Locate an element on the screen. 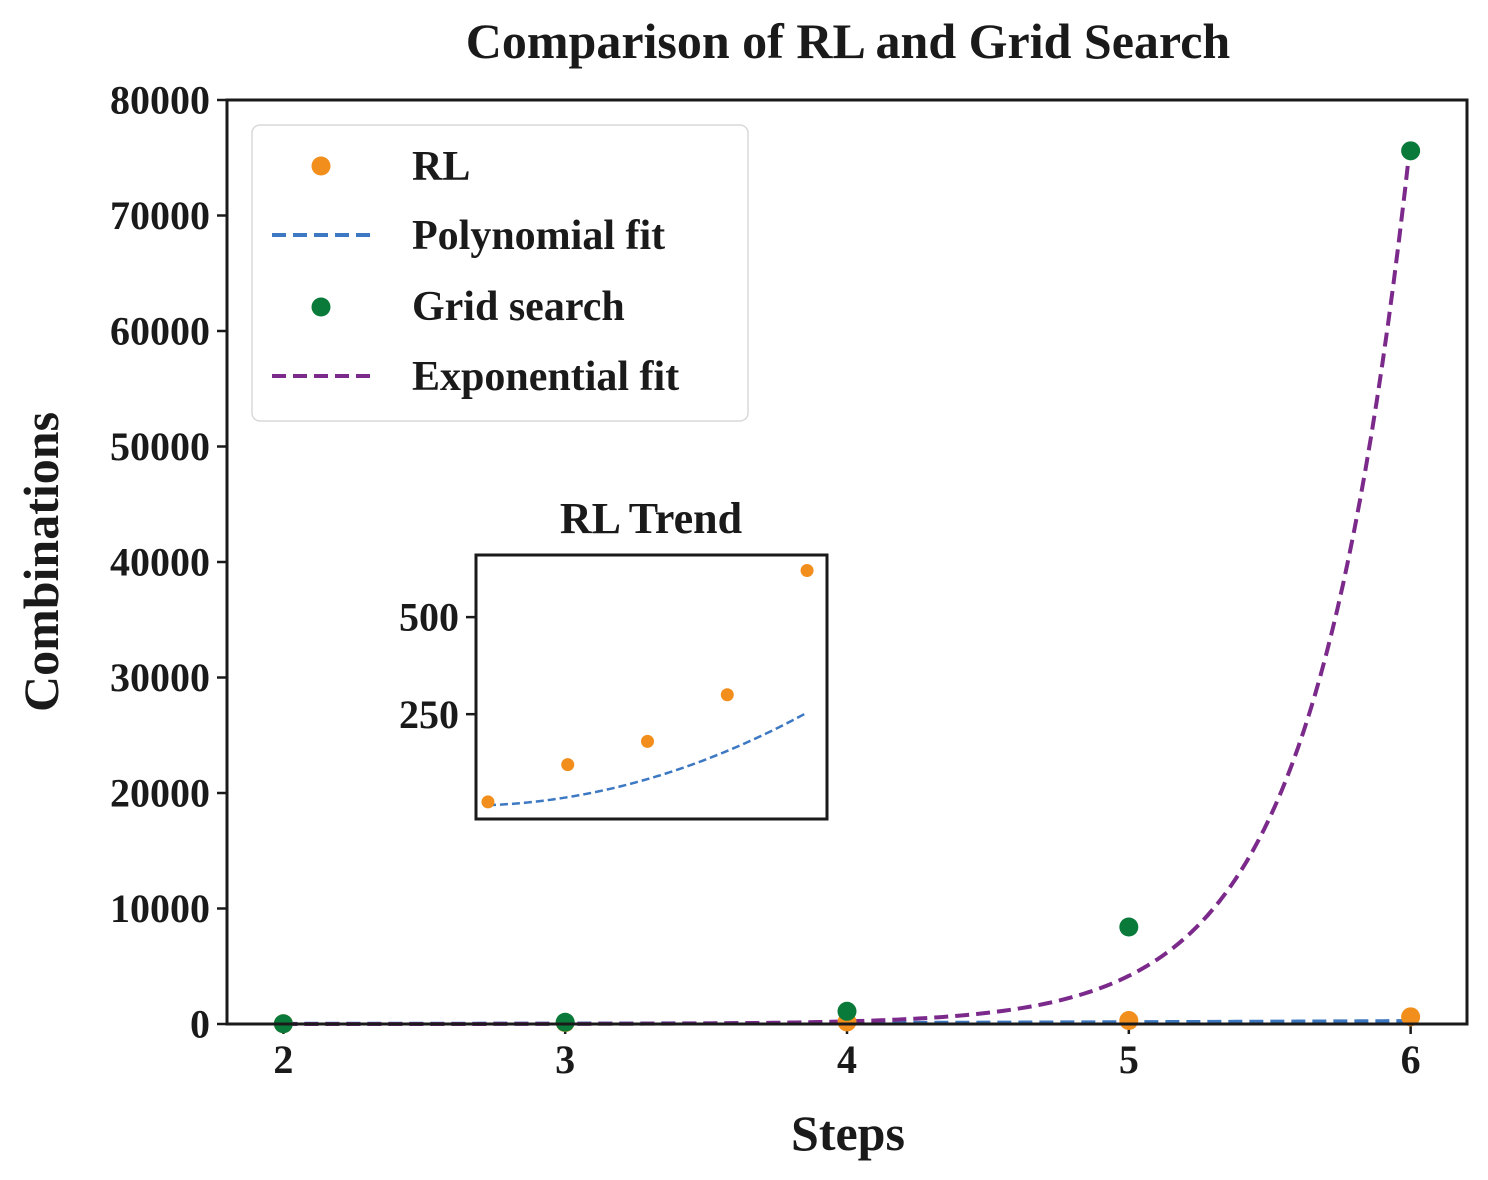 Image resolution: width=1488 pixels, height=1180 pixels. inset-plot-frame is located at coordinates (651, 687).